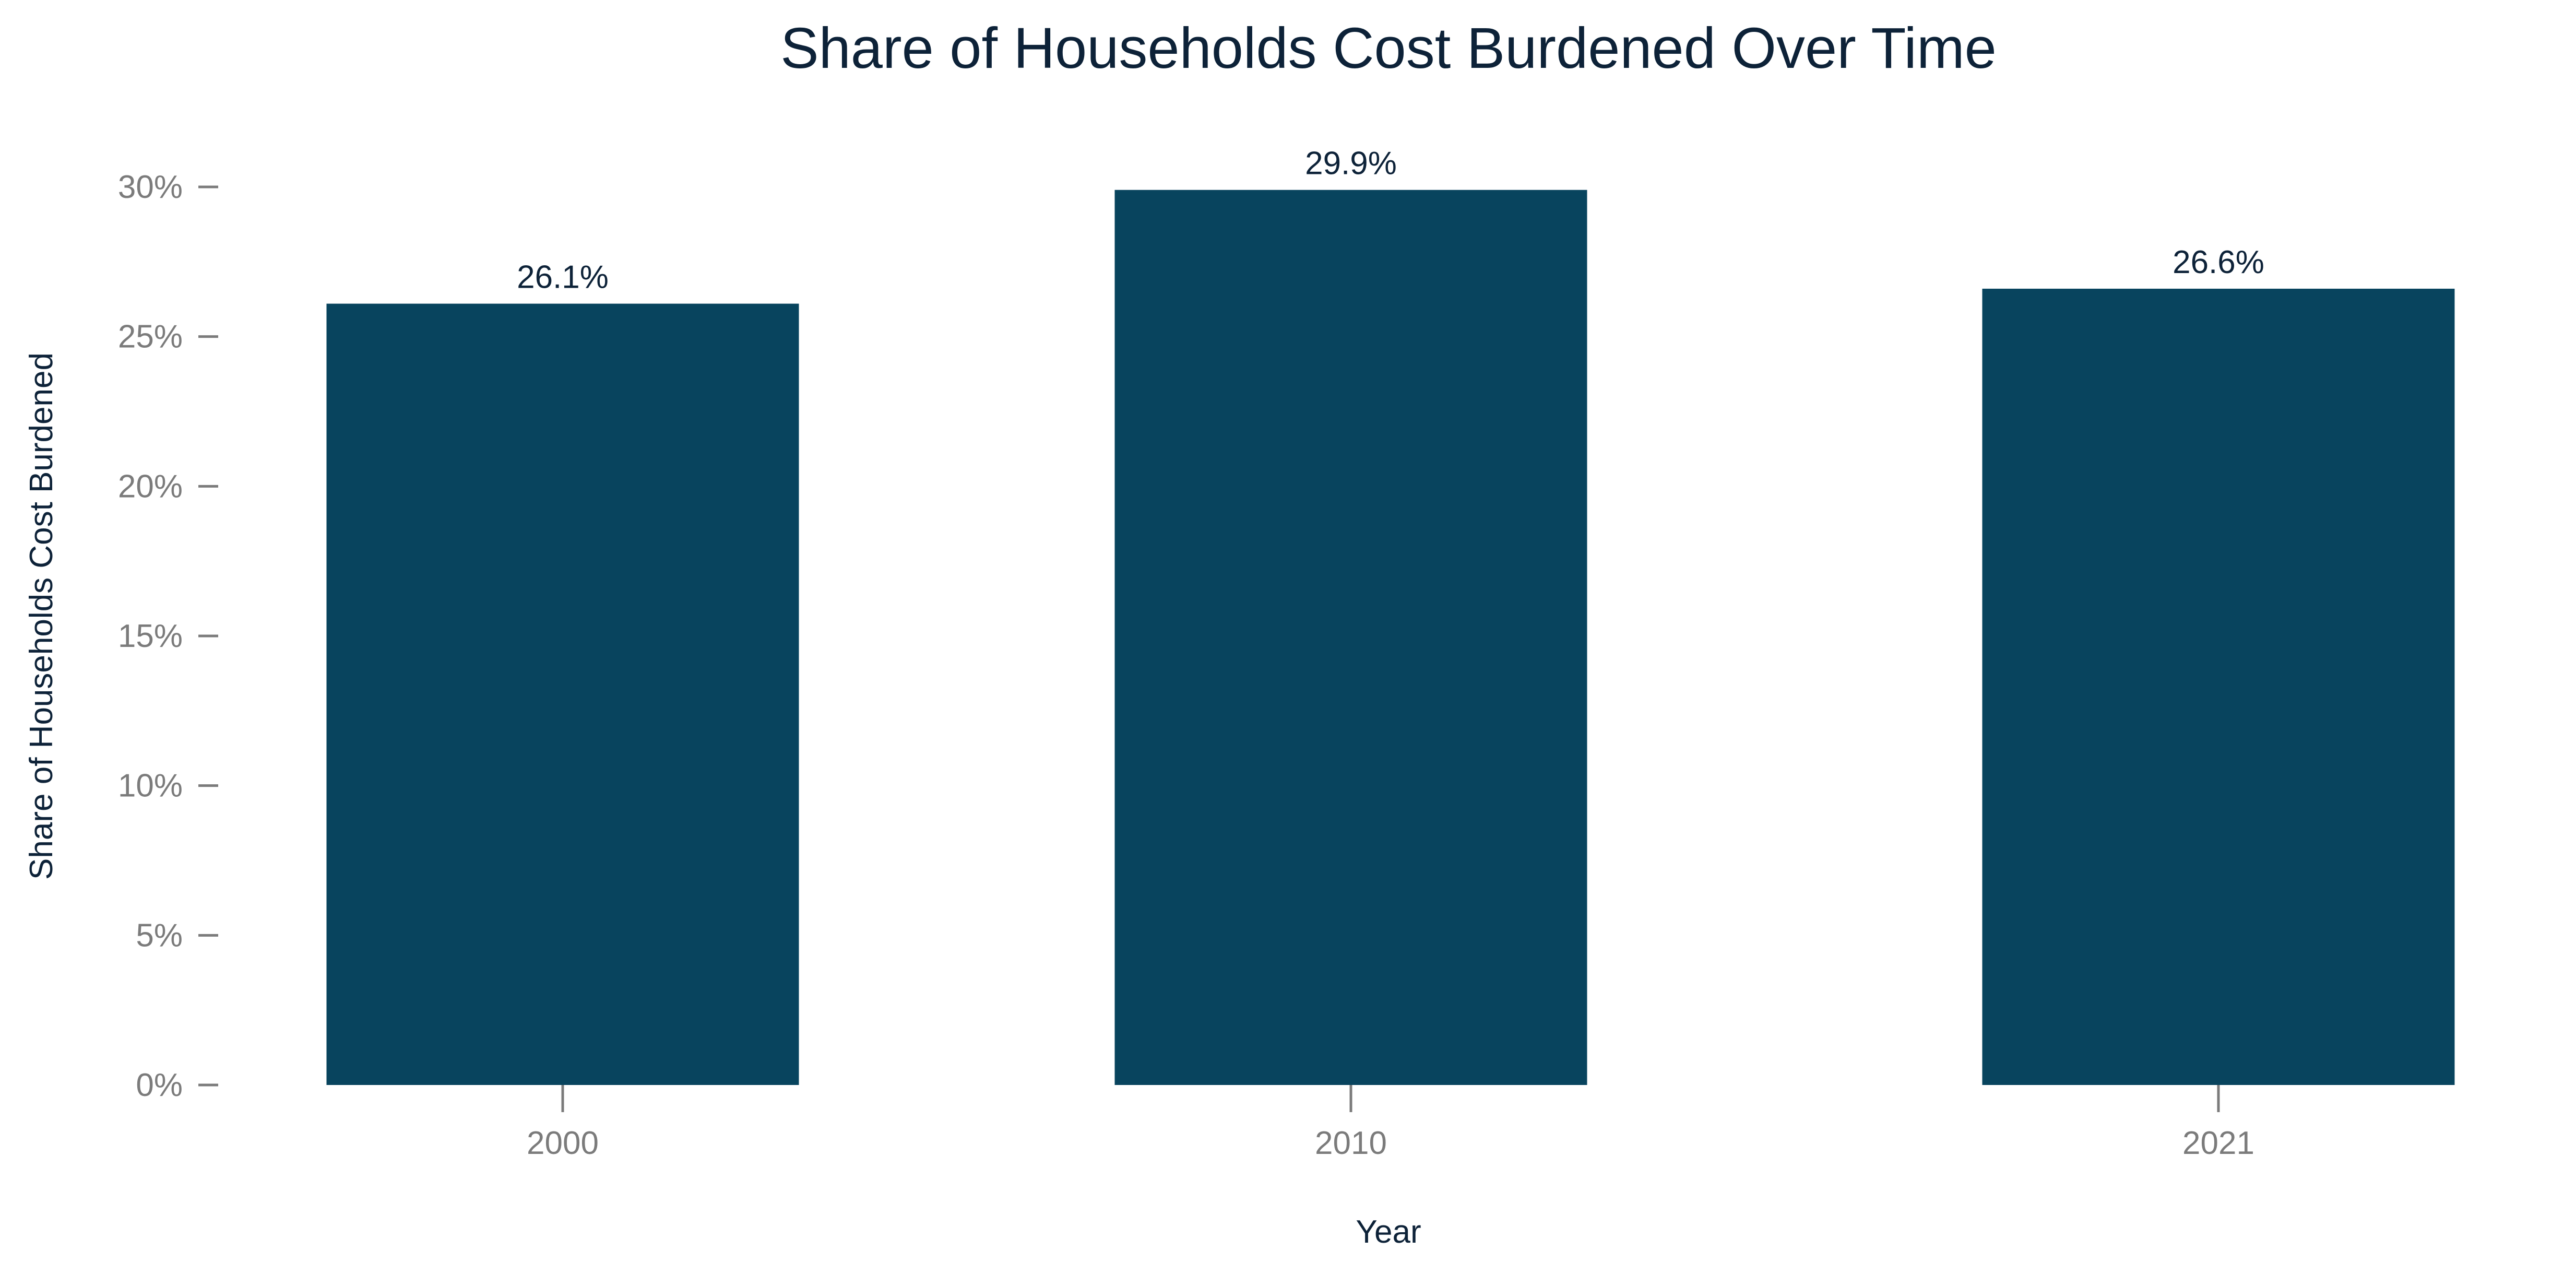 This screenshot has width=2576, height=1274. Describe the element at coordinates (1351, 1143) in the screenshot. I see `x-tick-label: 2010` at that location.